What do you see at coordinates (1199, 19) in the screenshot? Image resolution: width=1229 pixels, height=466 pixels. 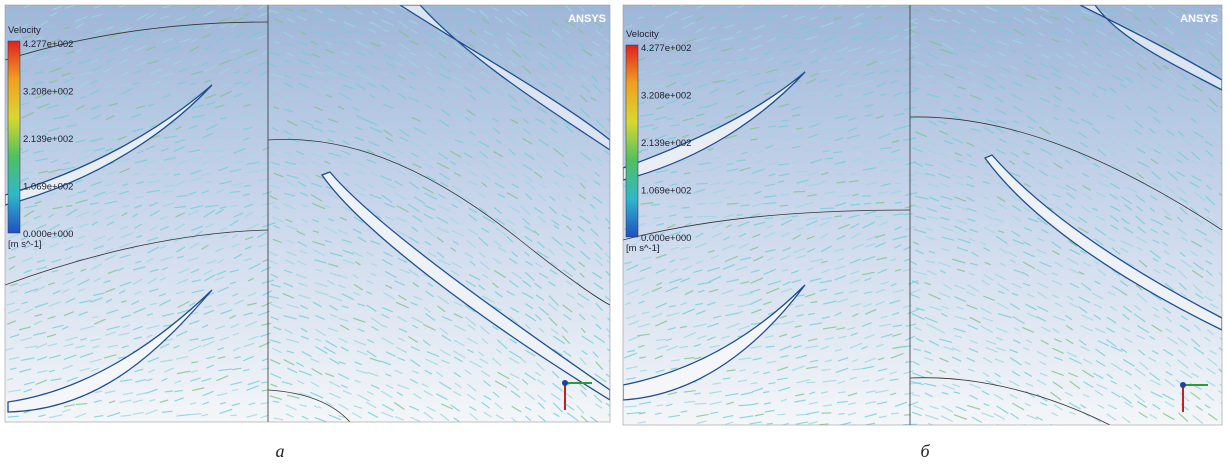 I see `brand: ANSYS` at bounding box center [1199, 19].